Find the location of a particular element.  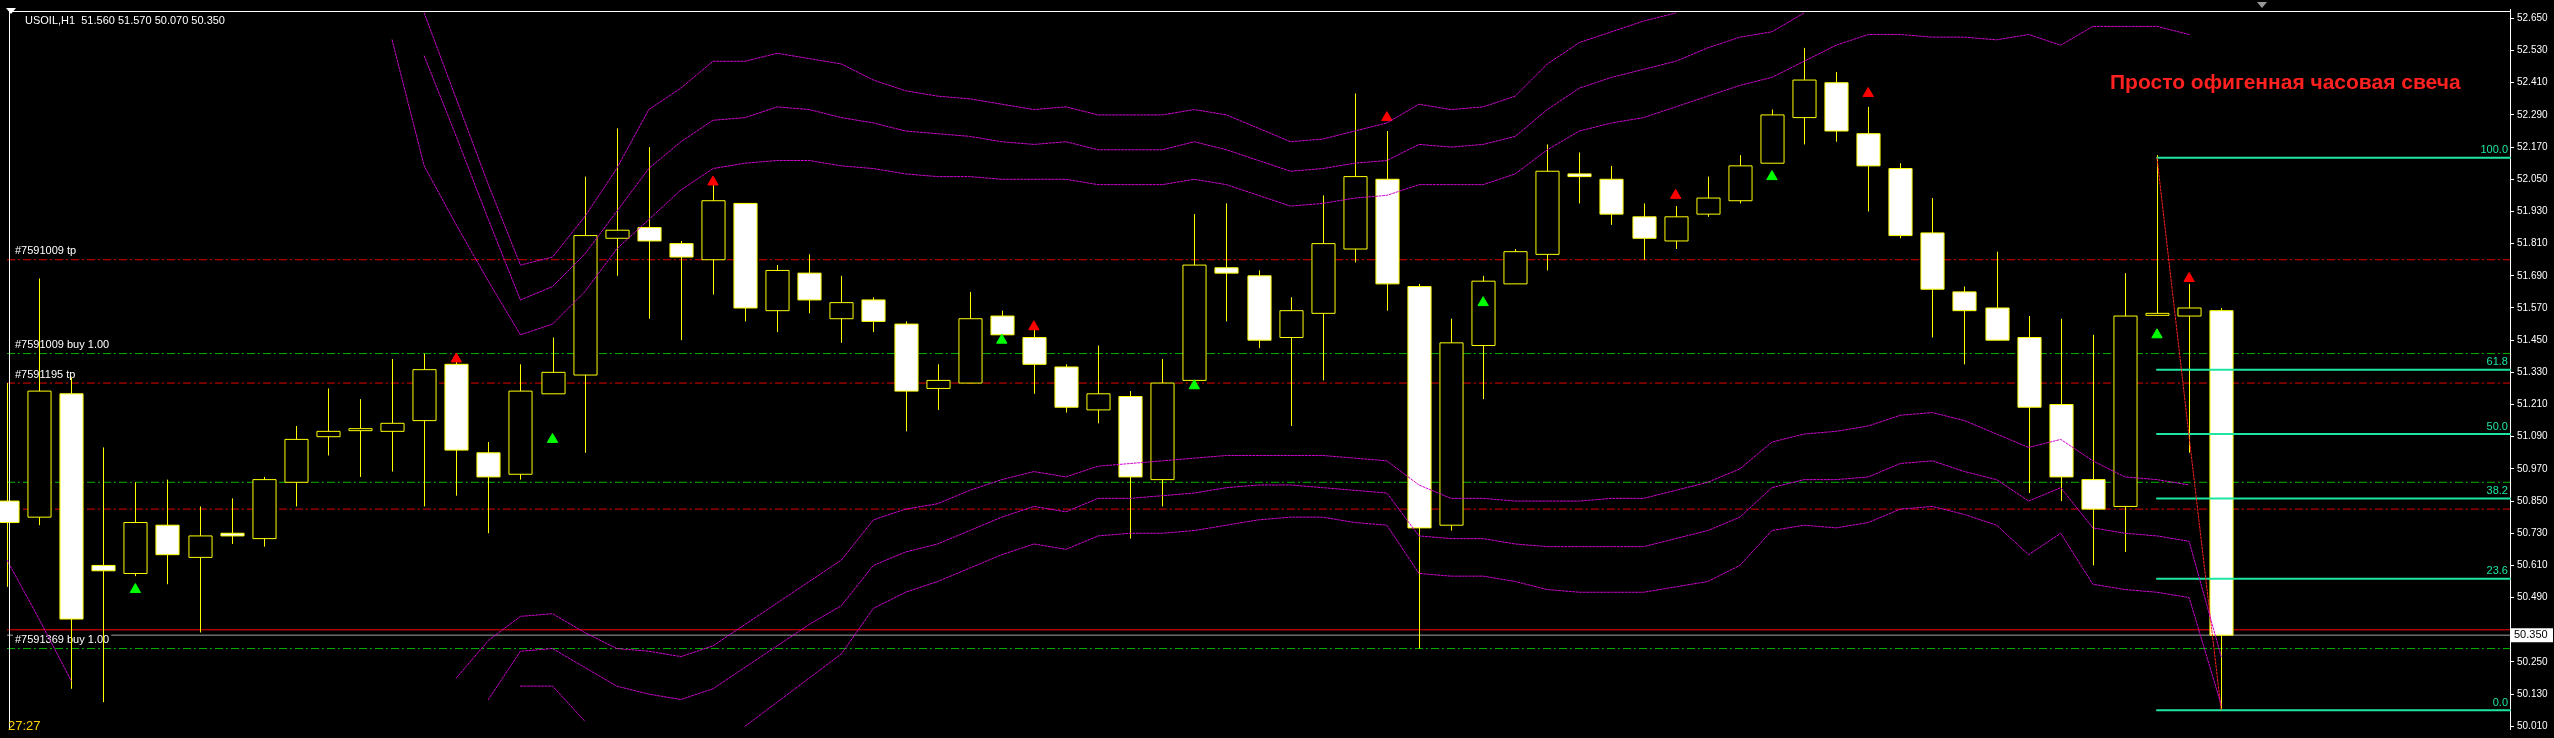

y-tick-label: 50.250 is located at coordinates (2533, 661).